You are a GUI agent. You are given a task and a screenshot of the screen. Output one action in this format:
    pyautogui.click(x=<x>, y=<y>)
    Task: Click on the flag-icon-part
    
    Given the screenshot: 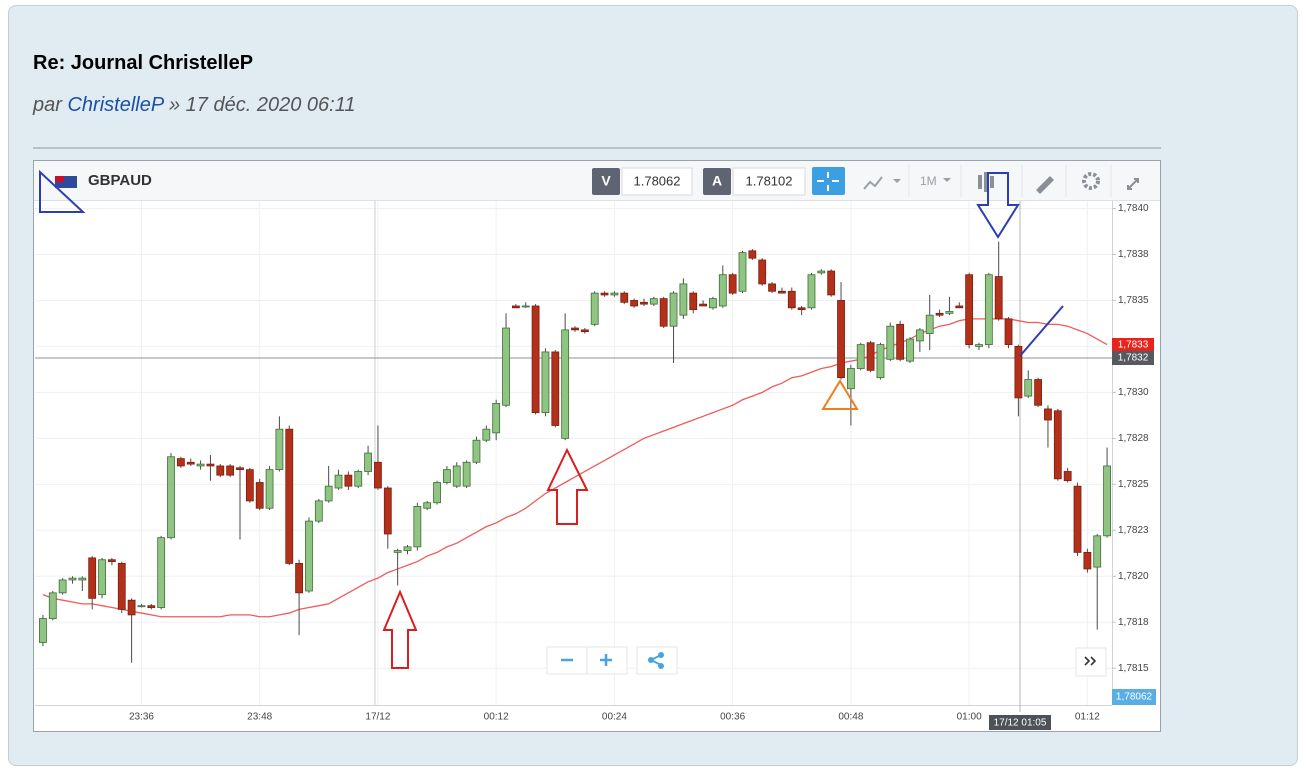 What is the action you would take?
    pyautogui.click(x=59, y=179)
    